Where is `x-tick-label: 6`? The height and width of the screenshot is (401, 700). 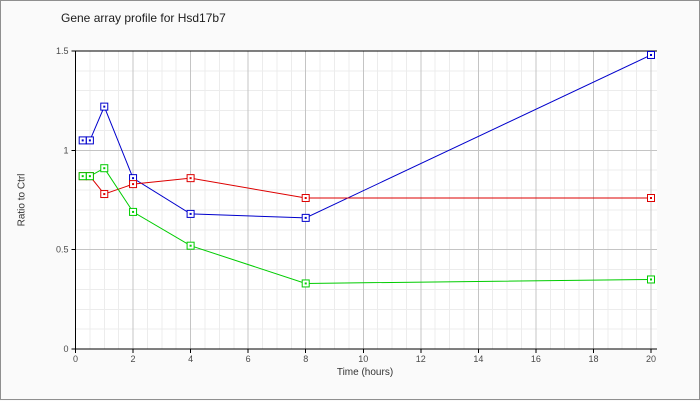
x-tick-label: 6 is located at coordinates (248, 359).